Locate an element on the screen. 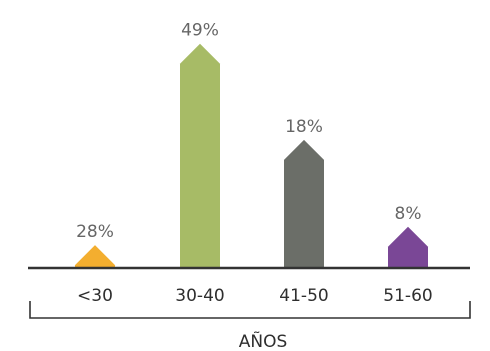  category-label-4: 51-60 is located at coordinates (407, 296).